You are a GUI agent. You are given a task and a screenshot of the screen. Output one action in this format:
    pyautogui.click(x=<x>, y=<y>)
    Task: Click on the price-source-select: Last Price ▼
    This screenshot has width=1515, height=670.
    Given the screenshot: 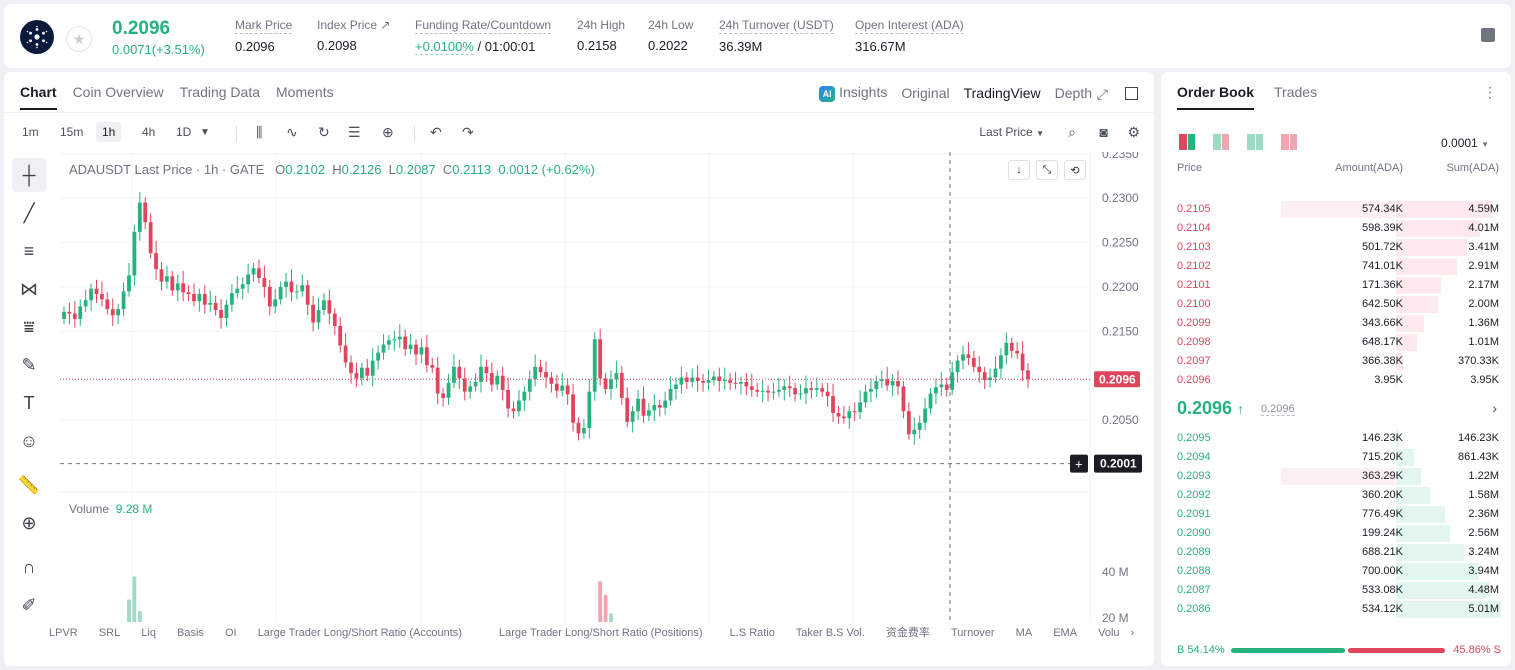 What is the action you would take?
    pyautogui.click(x=1011, y=132)
    